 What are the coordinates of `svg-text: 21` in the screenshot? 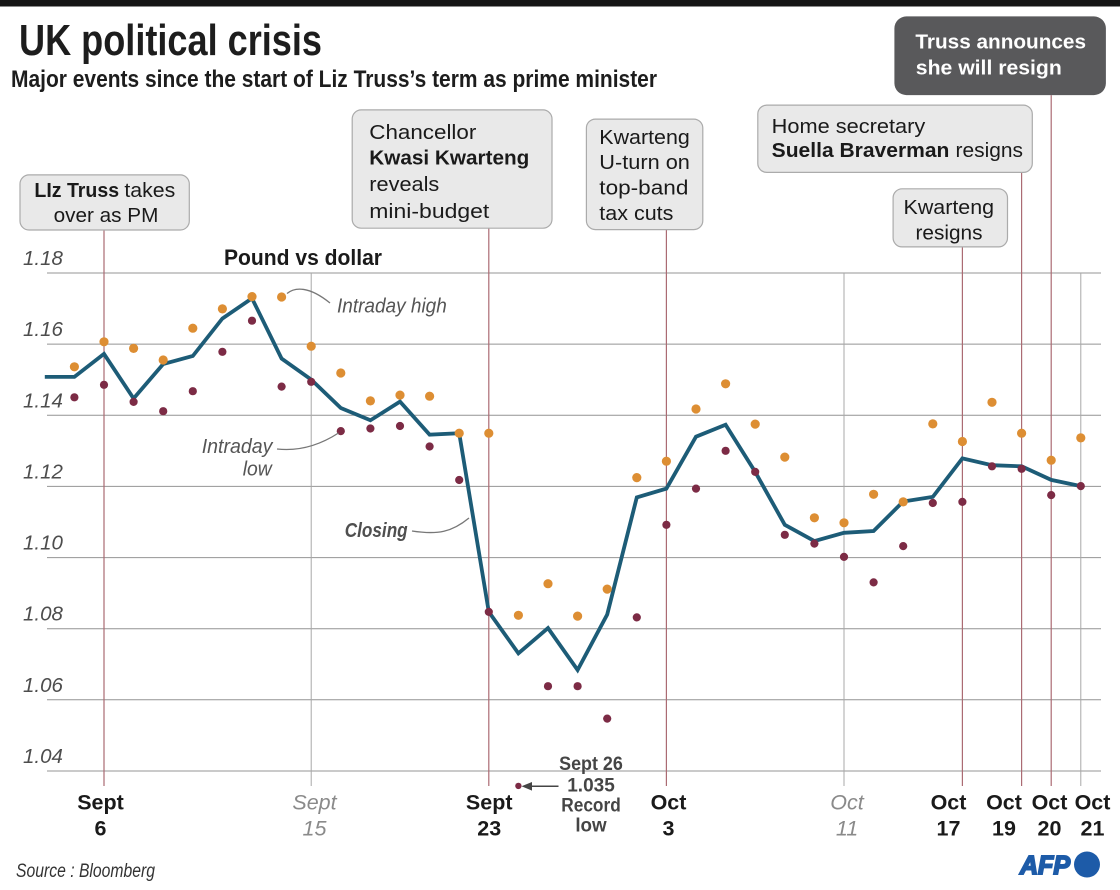 It's located at (1093, 829).